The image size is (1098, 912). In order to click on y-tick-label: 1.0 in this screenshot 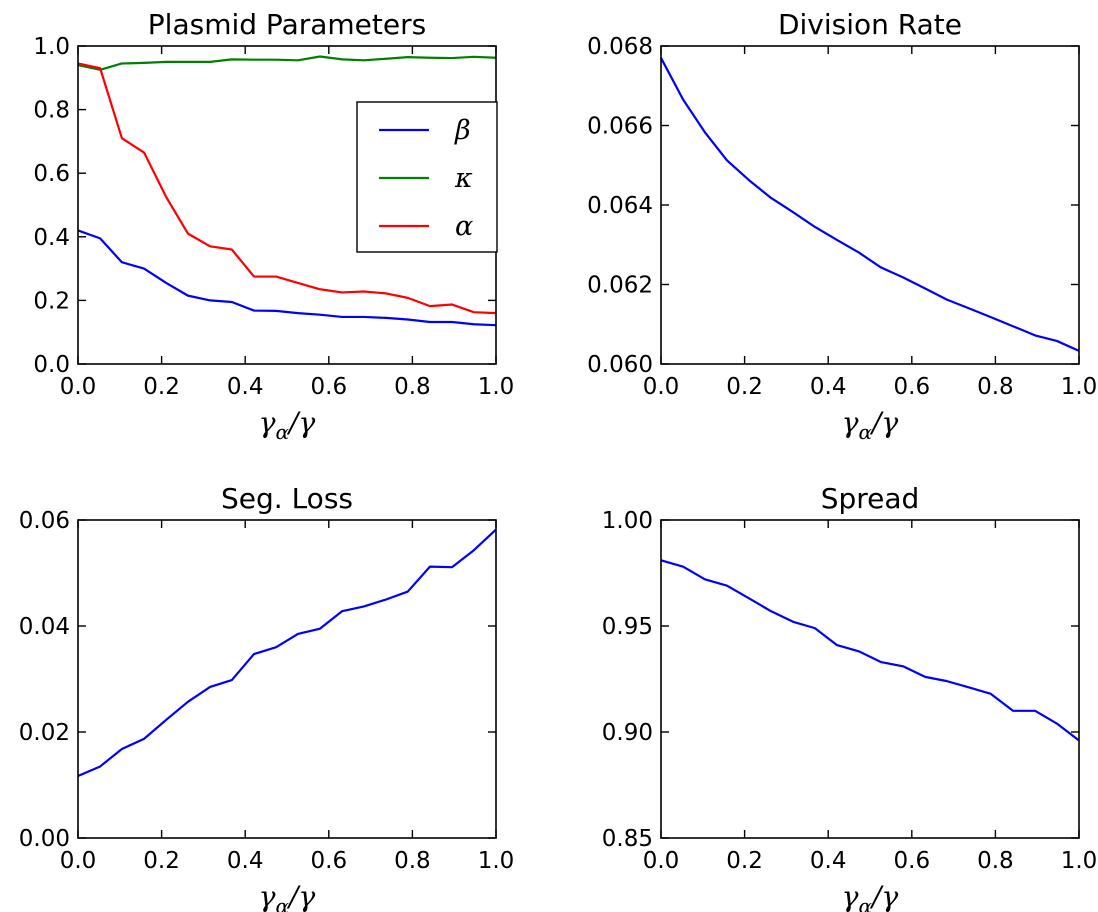, I will do `click(51, 47)`.